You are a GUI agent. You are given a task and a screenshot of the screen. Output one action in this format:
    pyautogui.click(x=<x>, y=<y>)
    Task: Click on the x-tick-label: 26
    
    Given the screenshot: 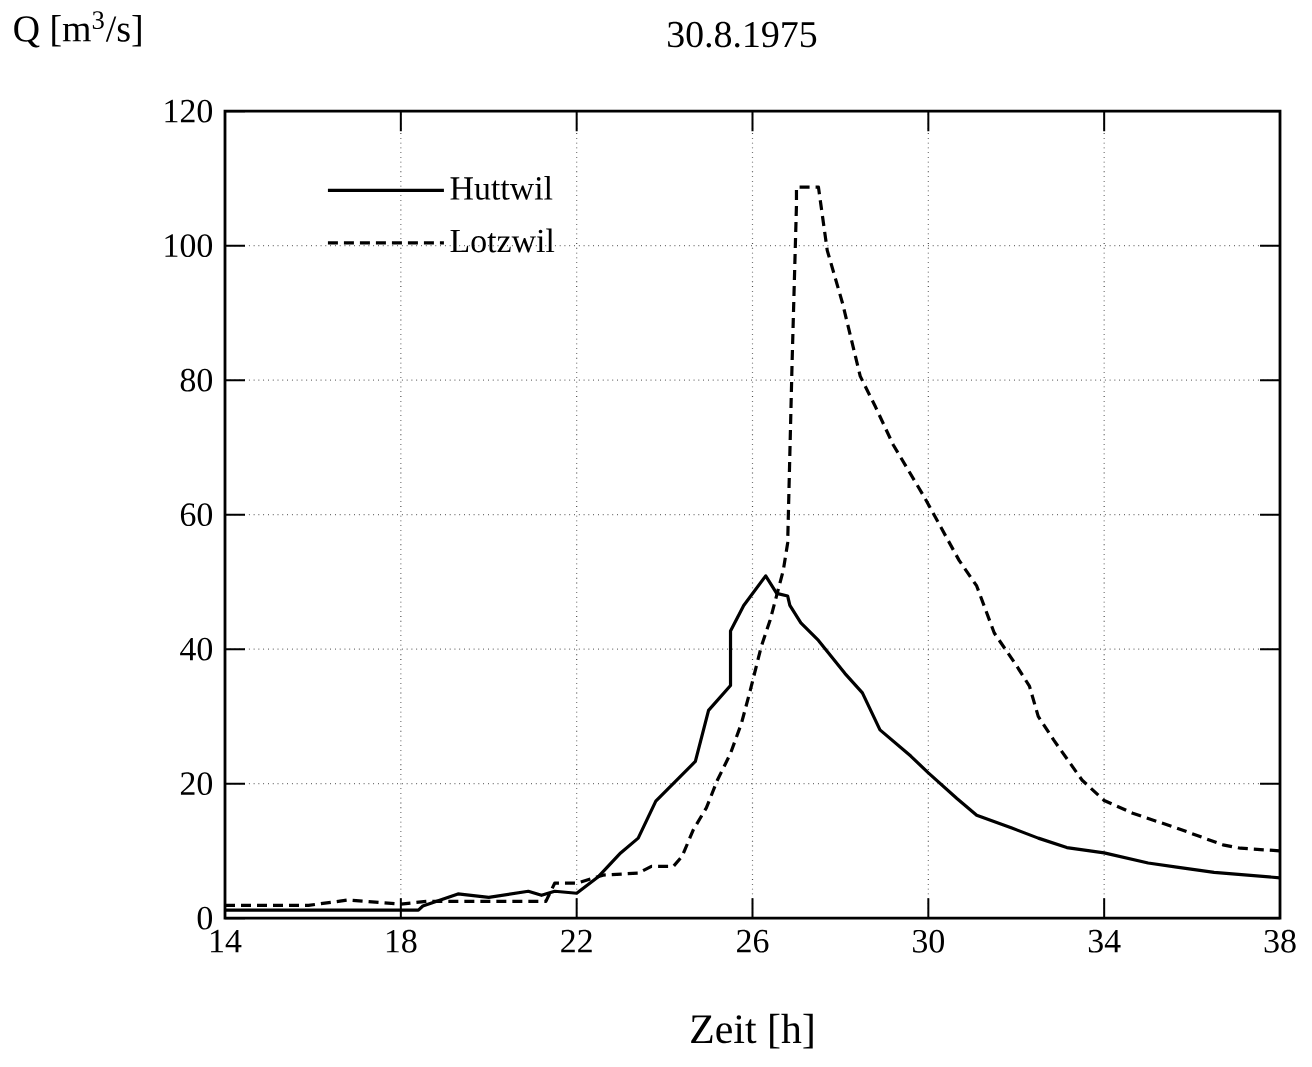 What is the action you would take?
    pyautogui.click(x=753, y=941)
    